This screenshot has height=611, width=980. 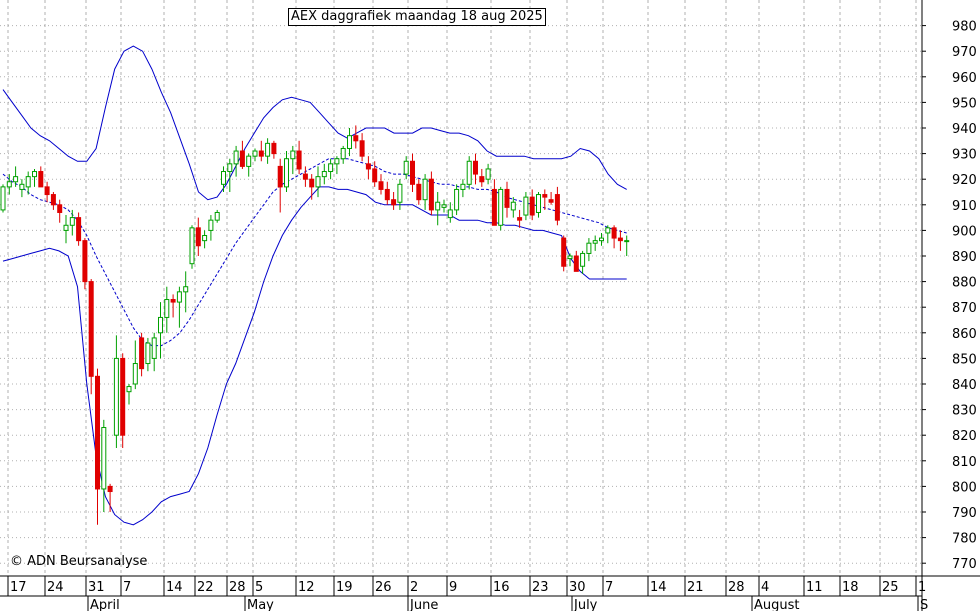 I want to click on y-tick-label: 980, so click(x=964, y=27).